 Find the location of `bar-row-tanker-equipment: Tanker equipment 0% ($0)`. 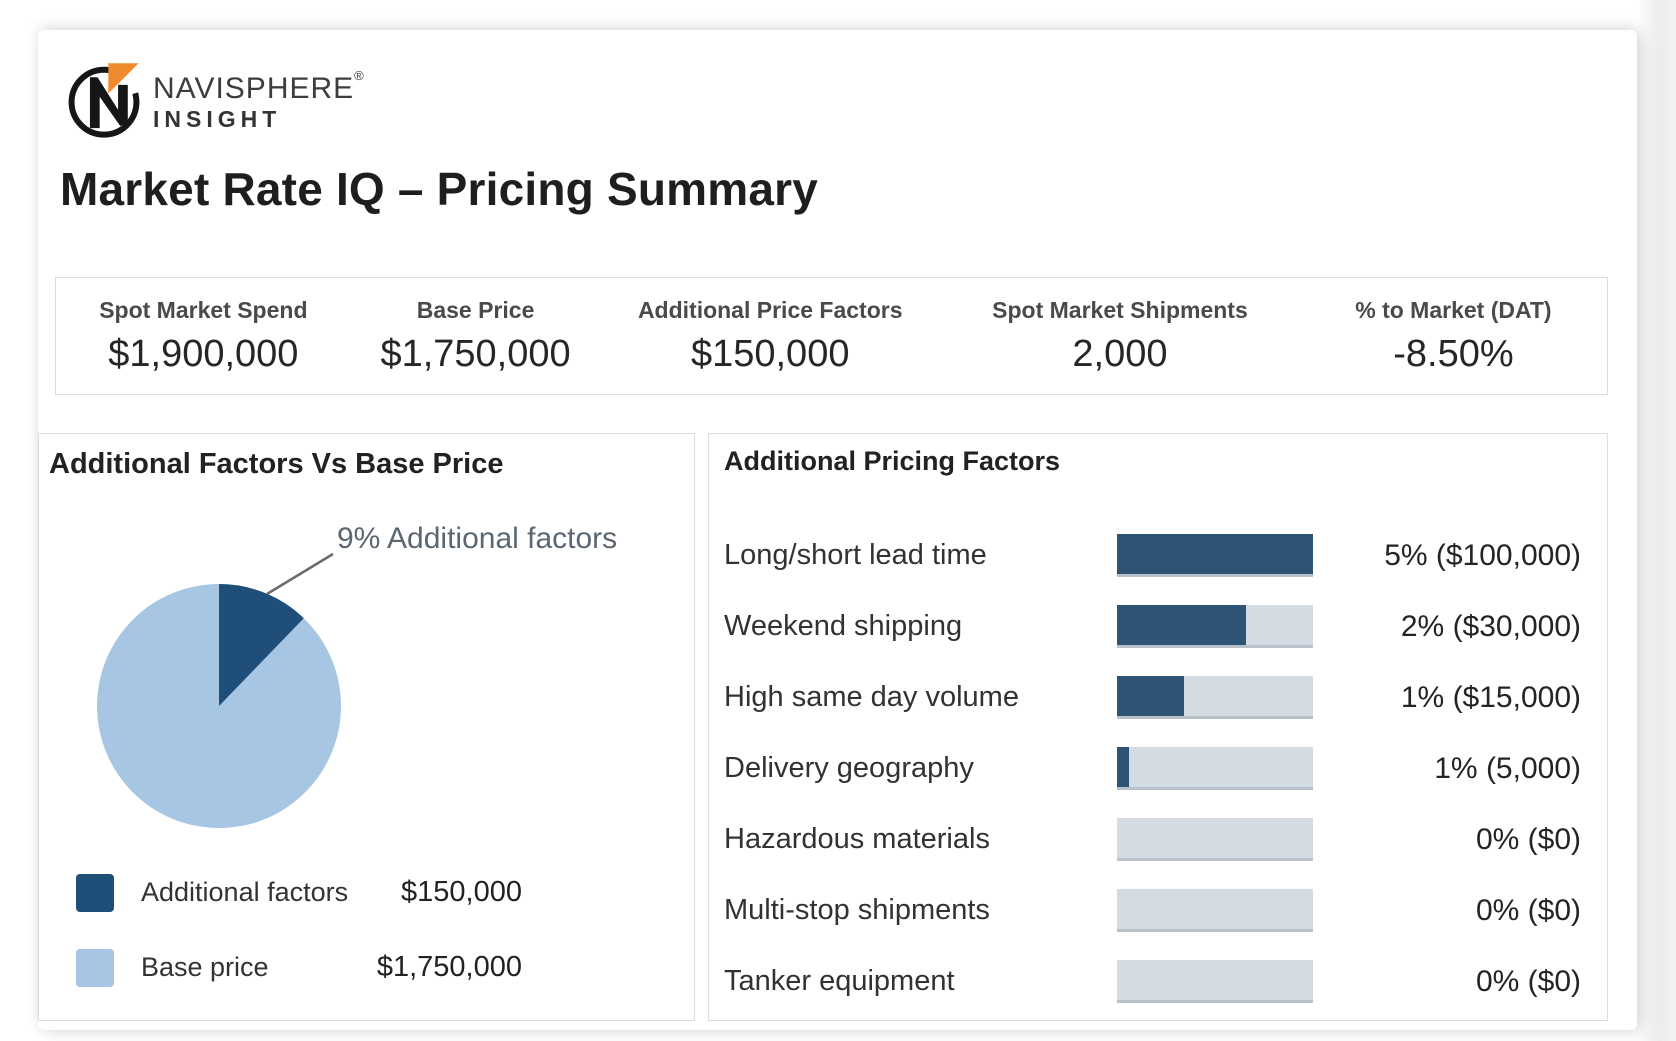

bar-row-tanker-equipment: Tanker equipment 0% ($0) is located at coordinates (1158, 981).